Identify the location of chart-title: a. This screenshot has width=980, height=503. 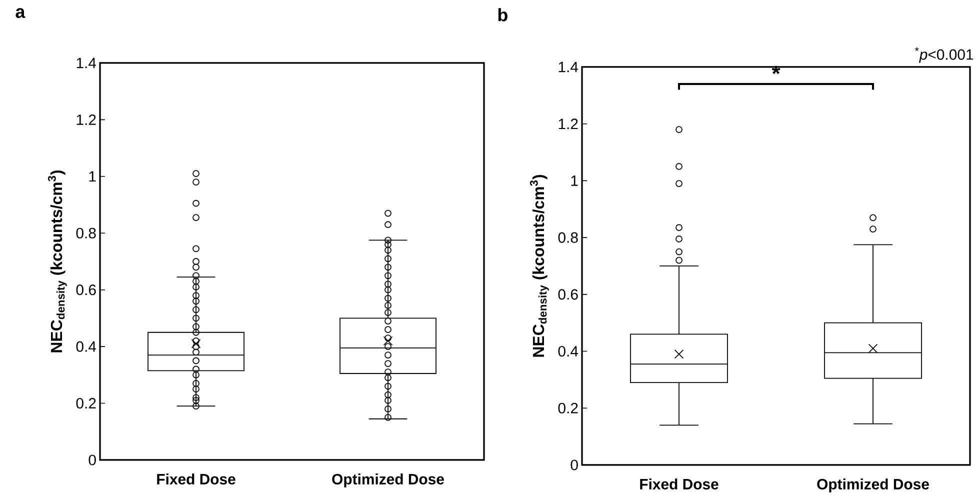
(21, 13).